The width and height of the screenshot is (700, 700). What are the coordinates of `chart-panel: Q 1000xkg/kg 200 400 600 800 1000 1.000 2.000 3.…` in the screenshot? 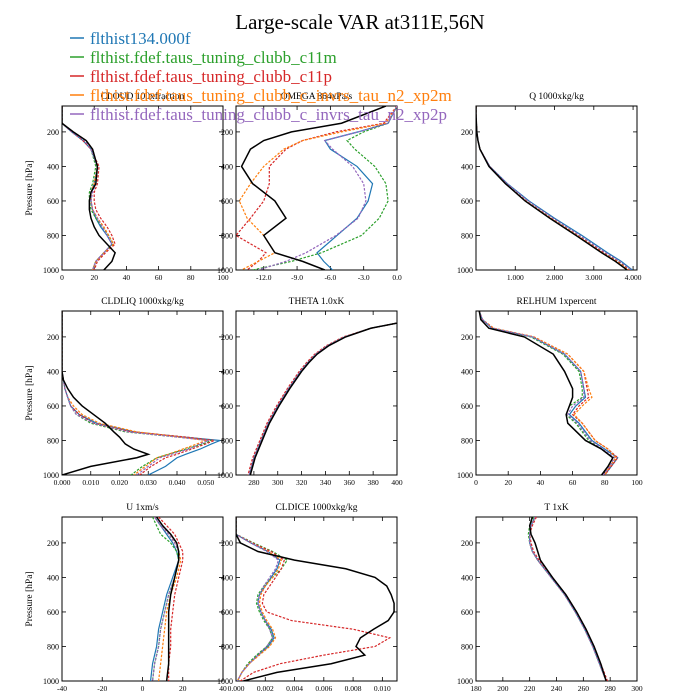 It's located at (549, 187).